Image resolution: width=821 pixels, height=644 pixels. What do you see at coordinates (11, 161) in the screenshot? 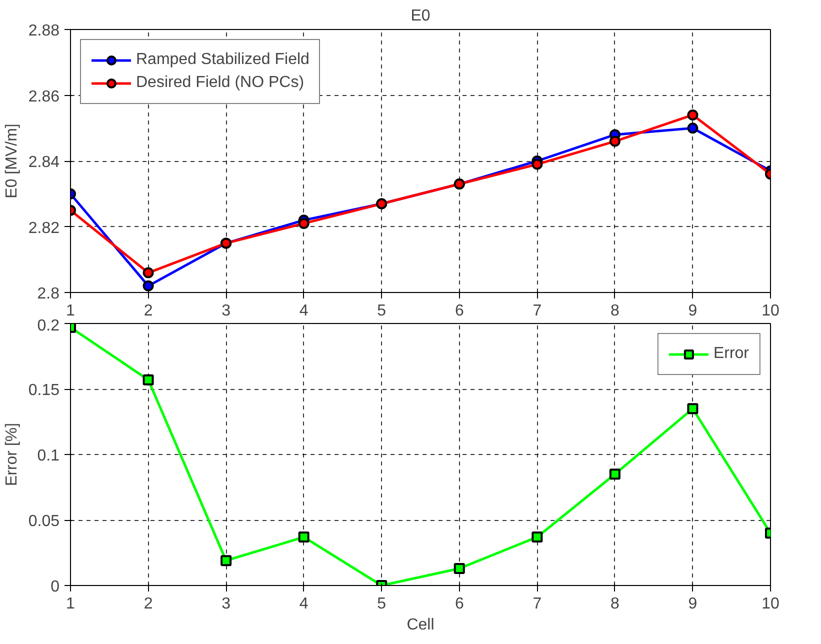
I see `y-axis-title: E0 [MV/m]` at bounding box center [11, 161].